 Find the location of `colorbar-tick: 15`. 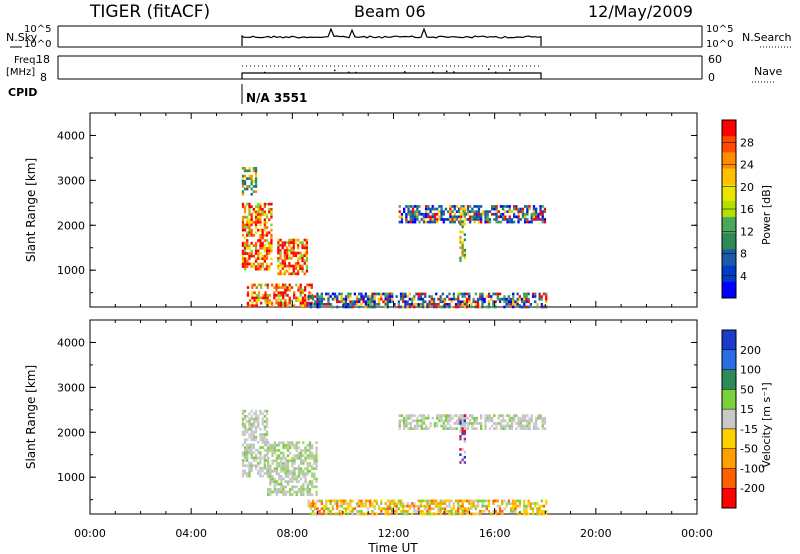

colorbar-tick: 15 is located at coordinates (747, 409).